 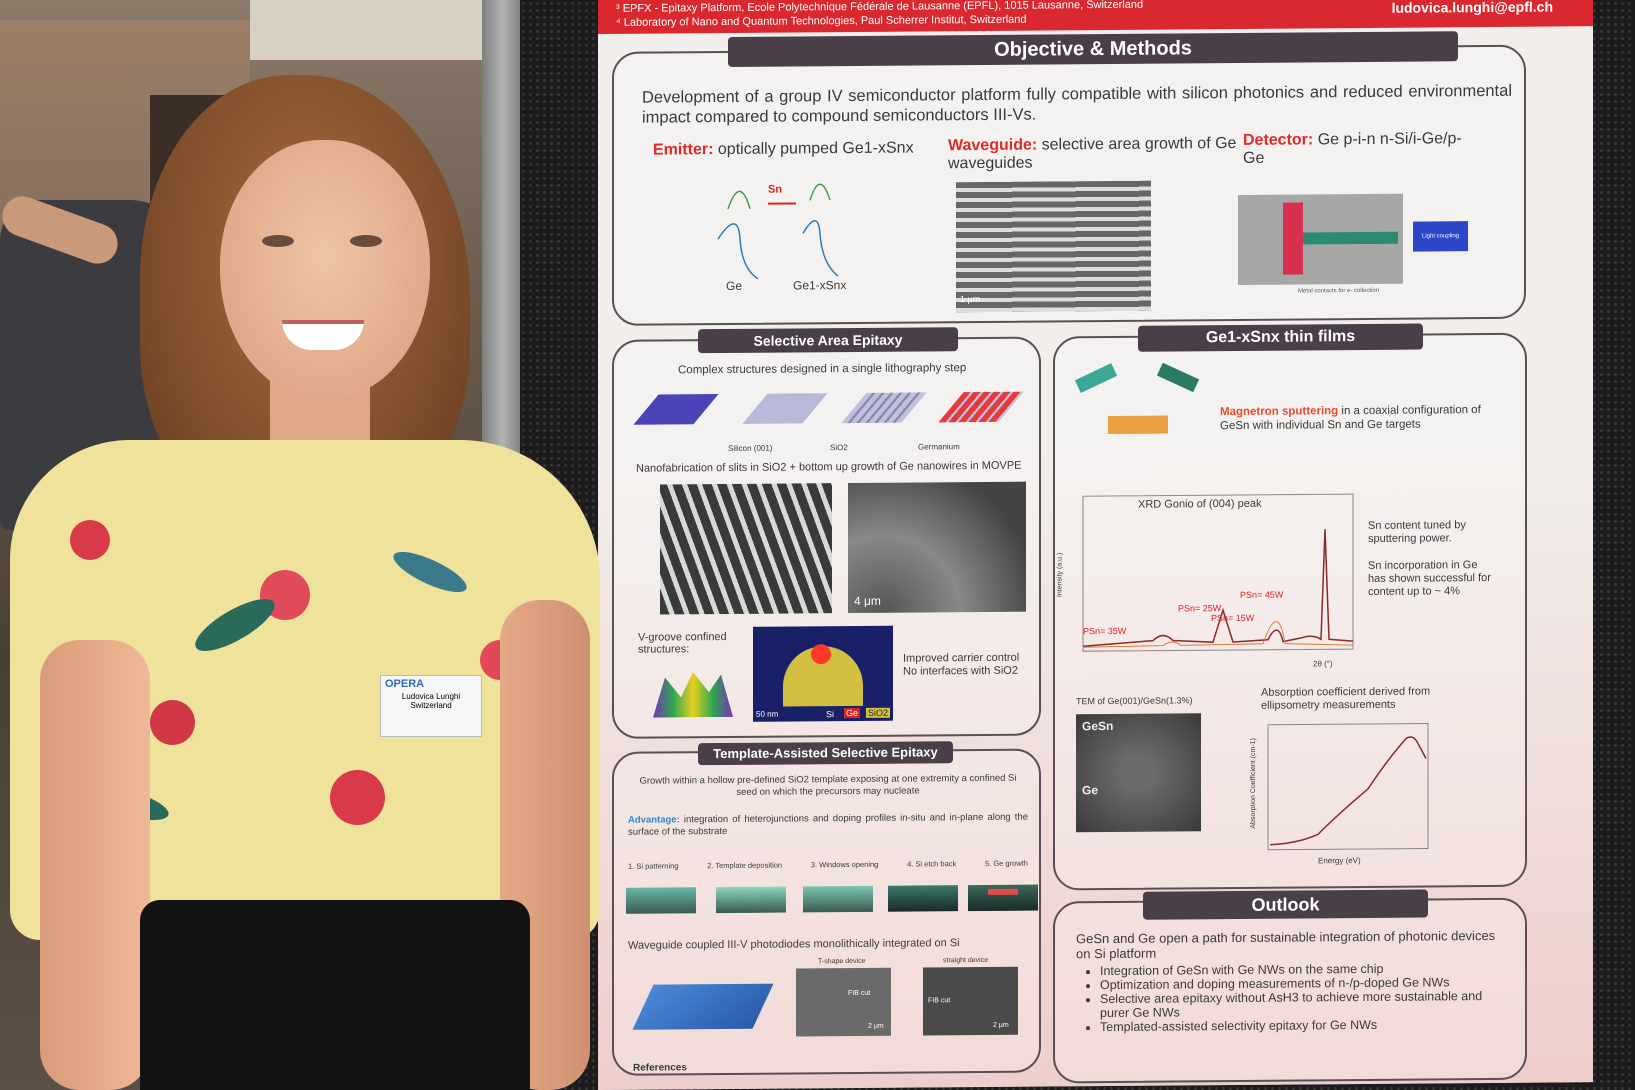 What do you see at coordinates (775, 189) in the screenshot?
I see `band-arrow-label: Sn` at bounding box center [775, 189].